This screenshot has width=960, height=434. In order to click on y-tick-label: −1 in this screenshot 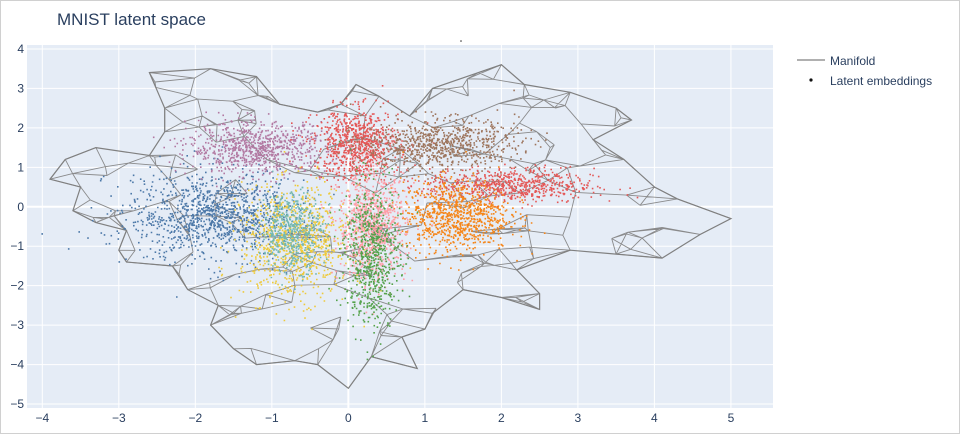, I will do `click(17, 246)`.